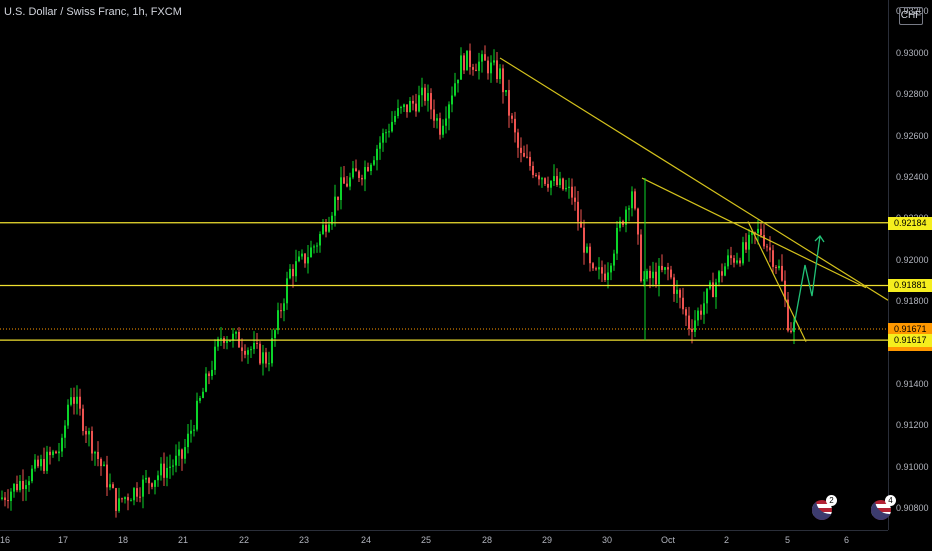 This screenshot has height=551, width=932. I want to click on price-tick-label: 0.92600, so click(912, 135).